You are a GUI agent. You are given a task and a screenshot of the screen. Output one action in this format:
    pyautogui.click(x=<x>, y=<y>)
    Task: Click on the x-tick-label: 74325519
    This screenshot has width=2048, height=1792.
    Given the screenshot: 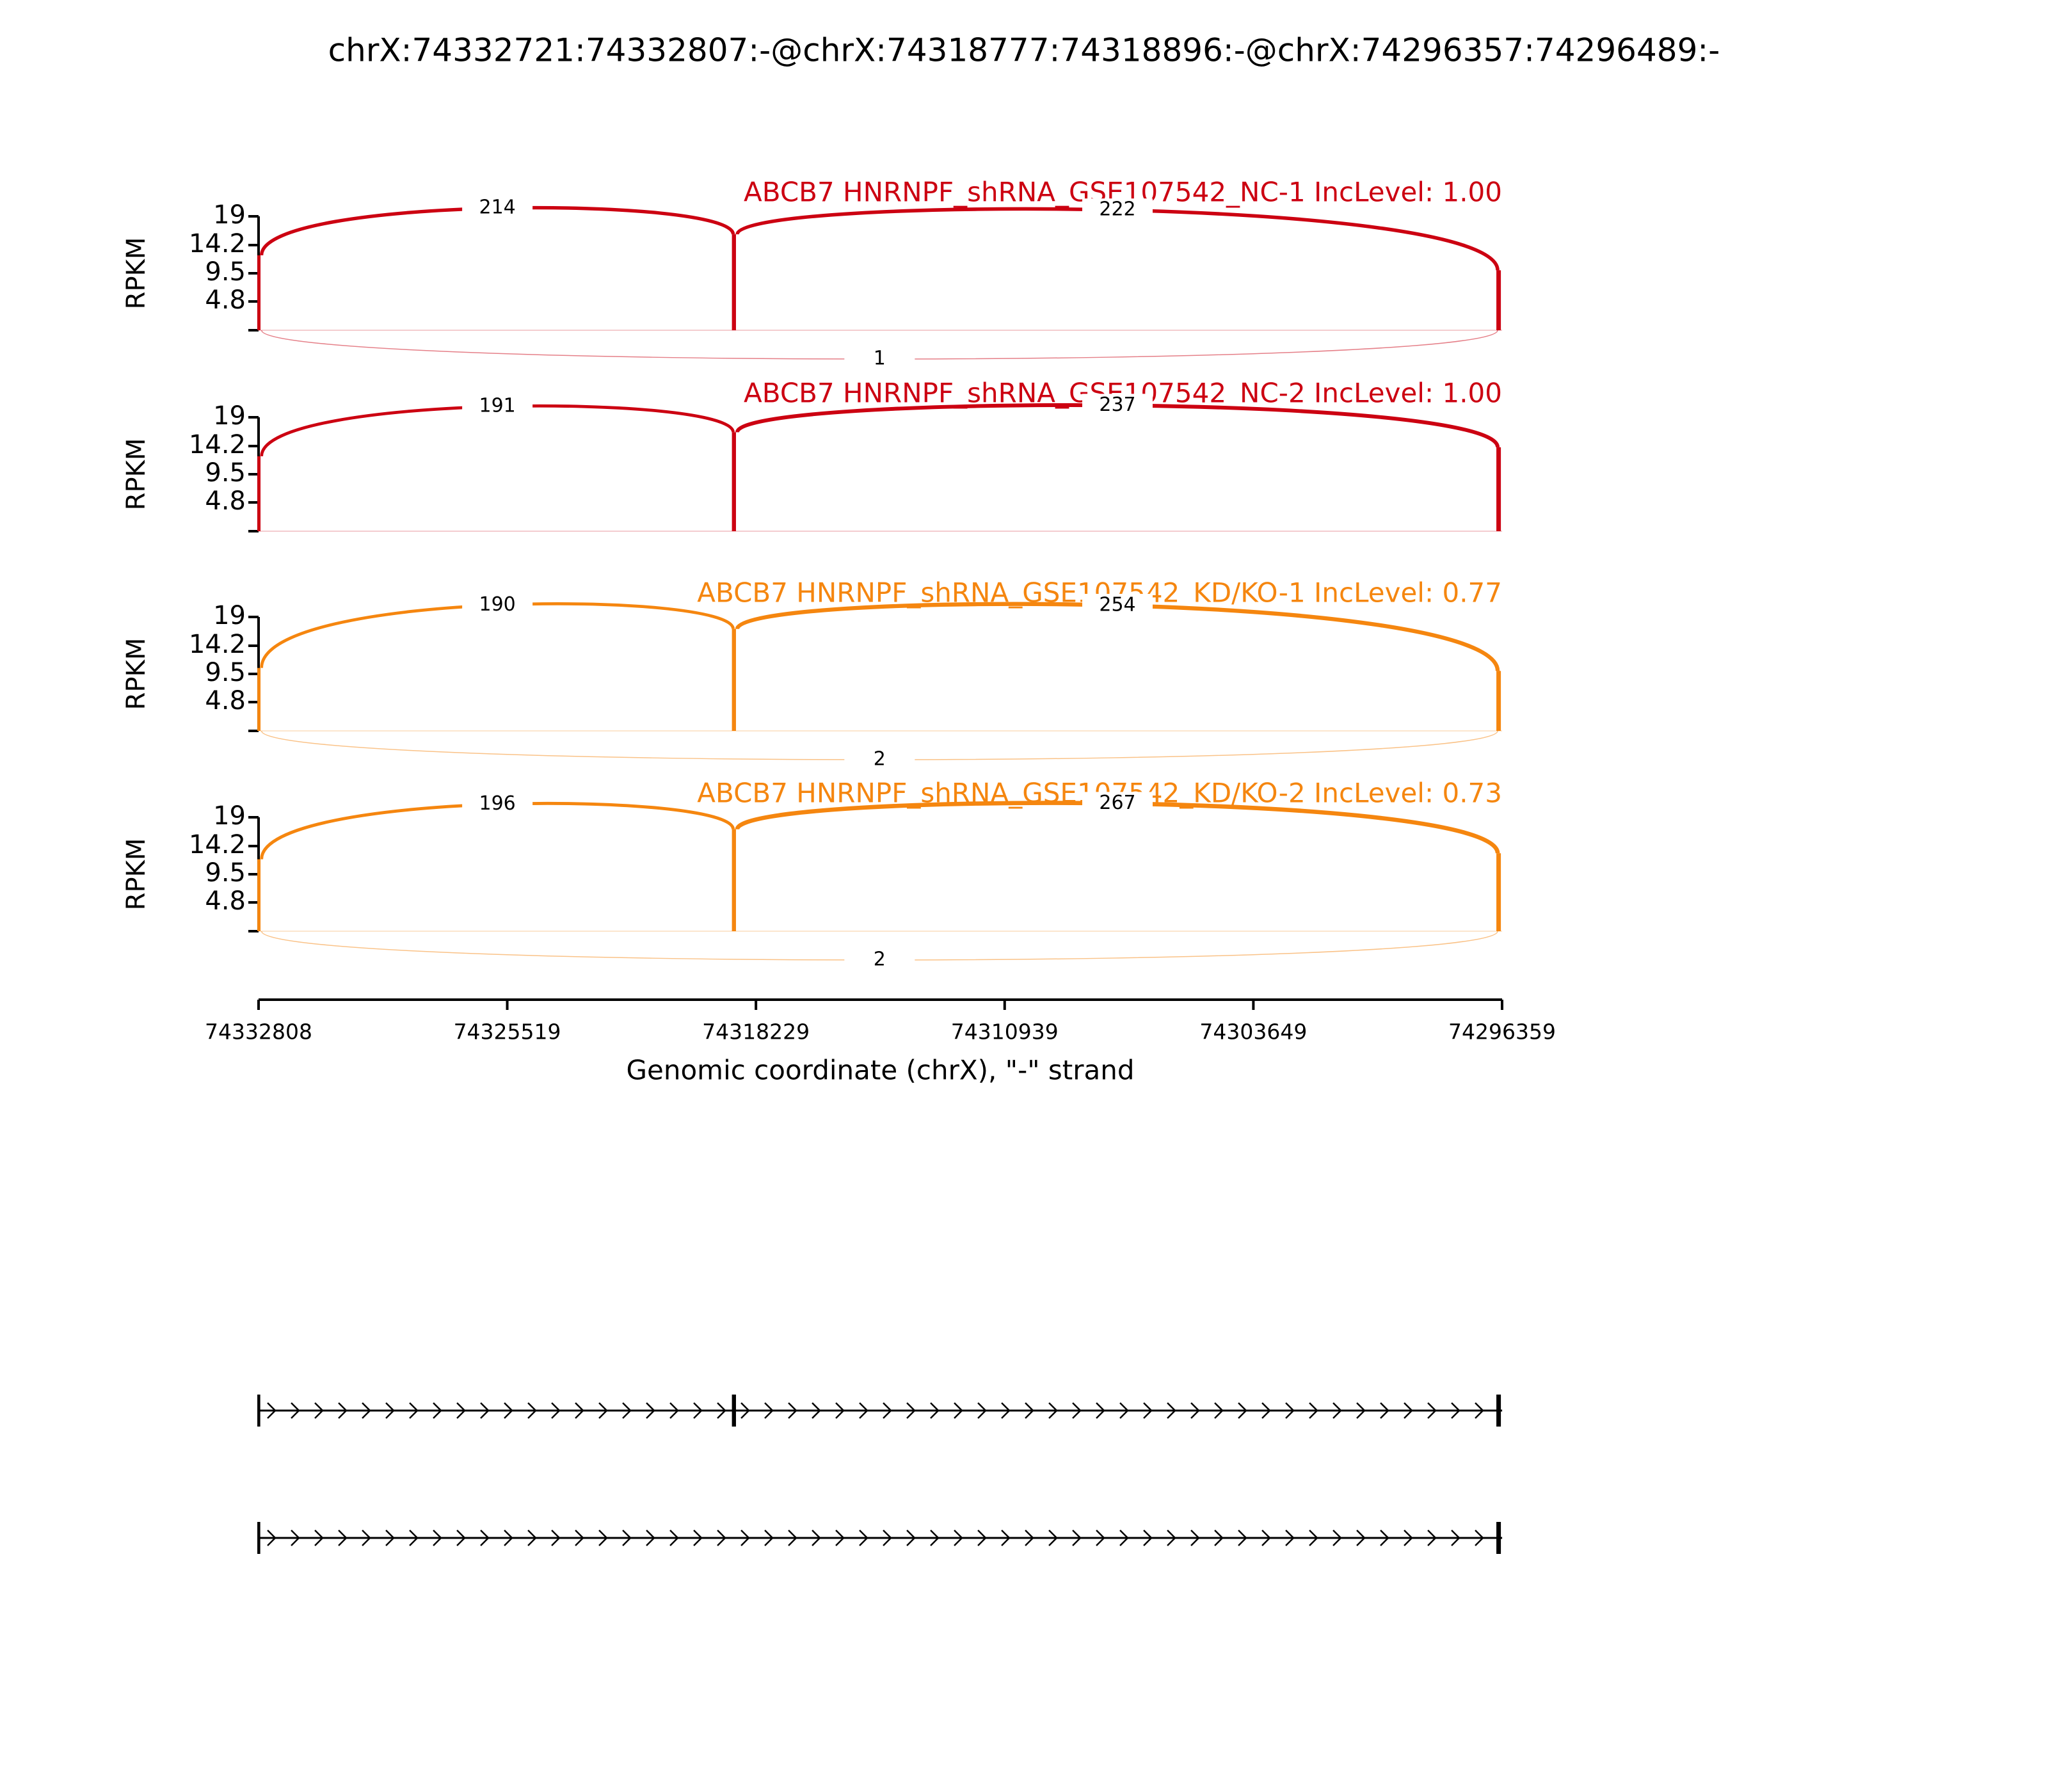 What is the action you would take?
    pyautogui.click(x=507, y=1032)
    